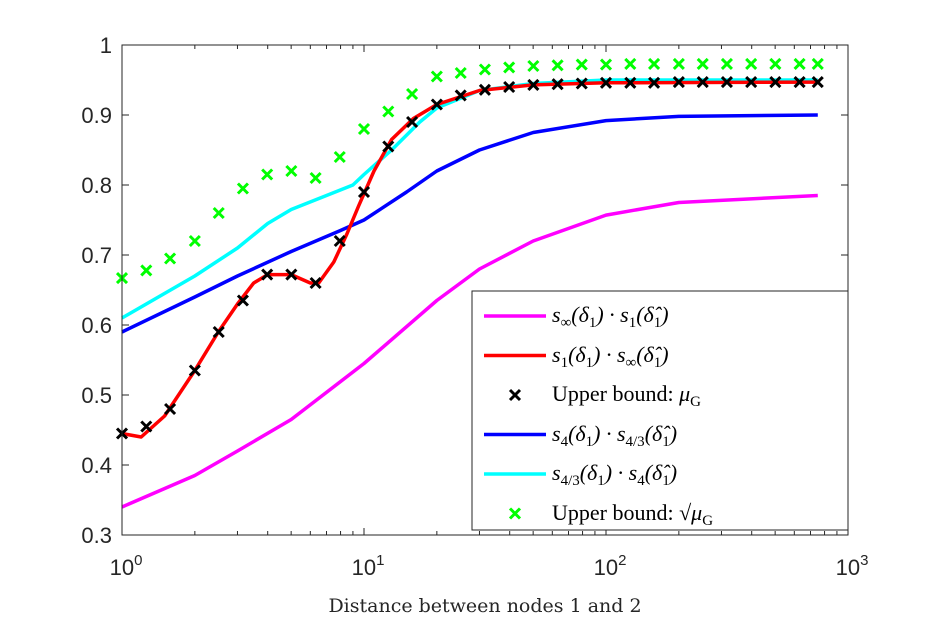 Image resolution: width=938 pixels, height=625 pixels. Describe the element at coordinates (96, 185) in the screenshot. I see `y-tick-label: 0.8` at that location.